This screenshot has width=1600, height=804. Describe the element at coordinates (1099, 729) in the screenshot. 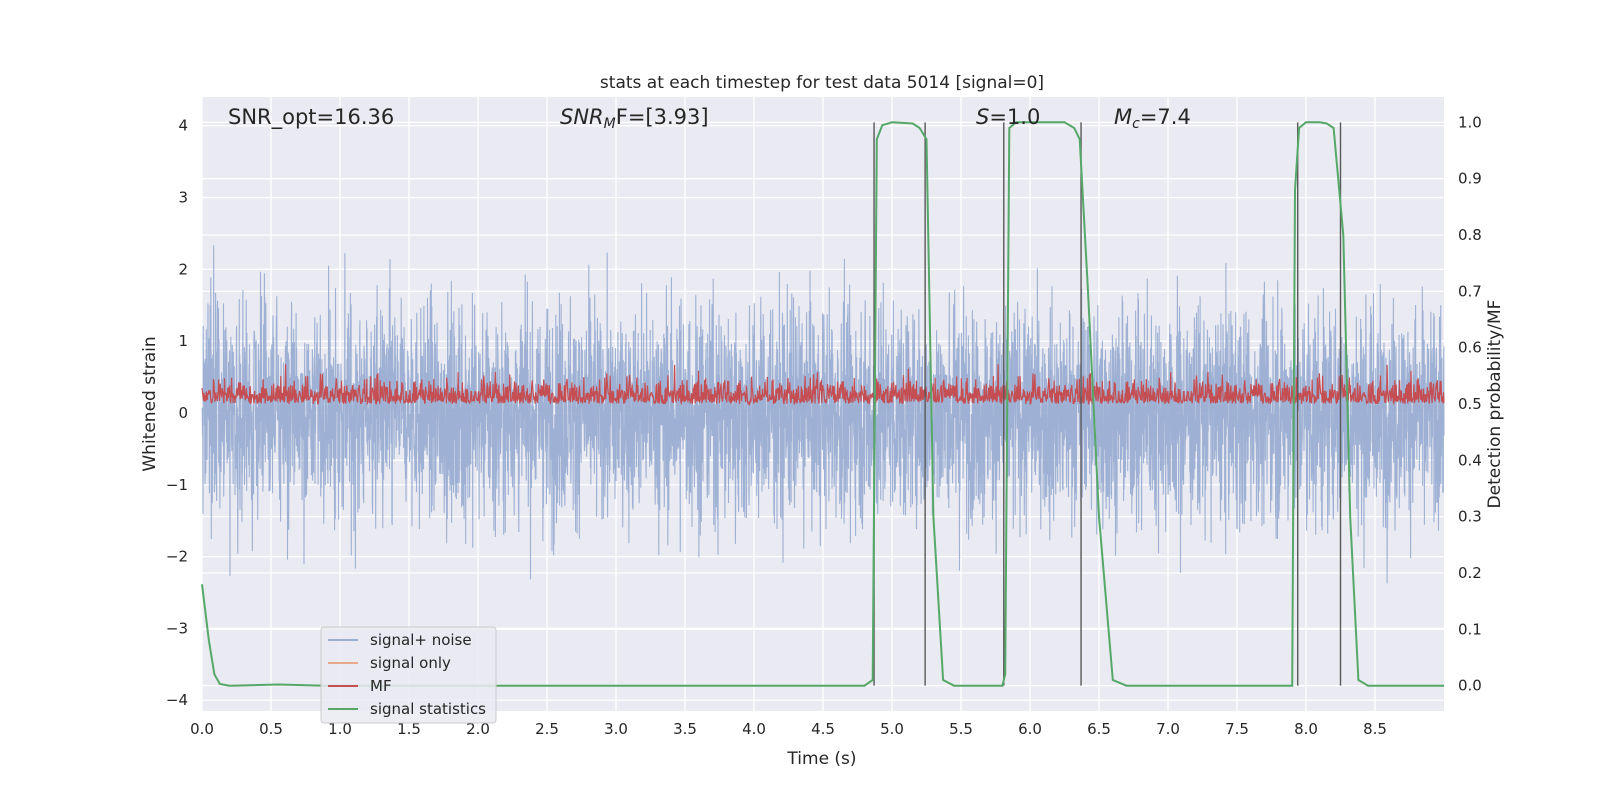

I see `x-tick-label-13: 6.5` at that location.